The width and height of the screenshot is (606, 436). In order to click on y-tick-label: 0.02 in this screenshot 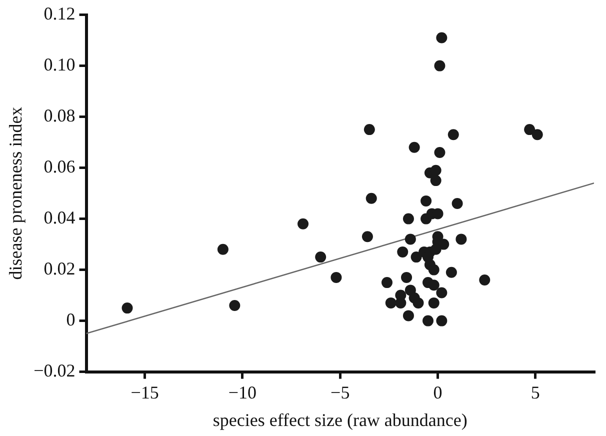, I will do `click(60, 268)`.